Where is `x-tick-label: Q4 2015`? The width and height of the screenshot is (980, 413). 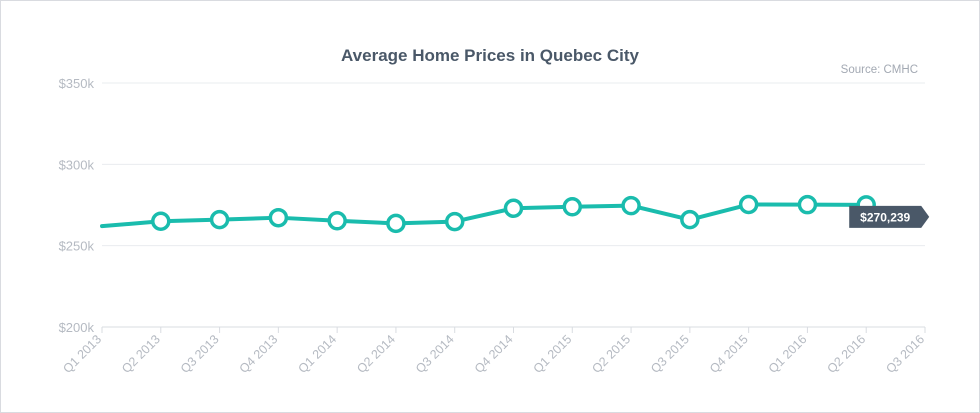 x-tick-label: Q4 2015 is located at coordinates (729, 354).